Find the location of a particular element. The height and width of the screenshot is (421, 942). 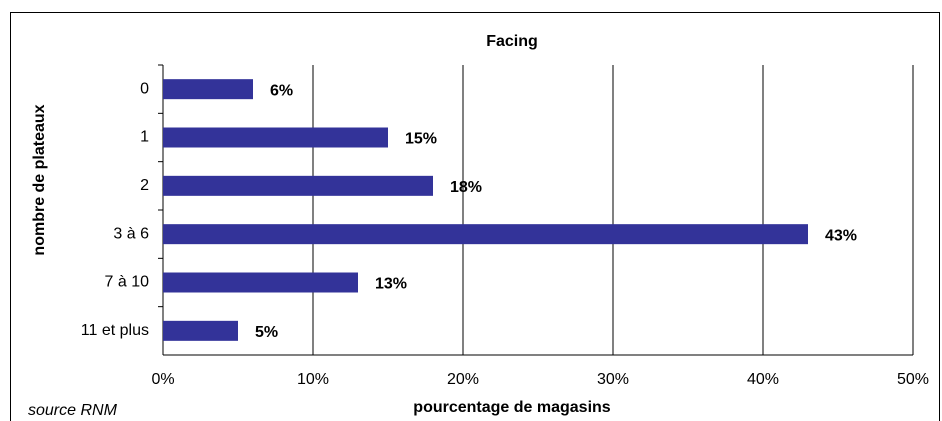

y-tick-label: 0 is located at coordinates (144, 88).